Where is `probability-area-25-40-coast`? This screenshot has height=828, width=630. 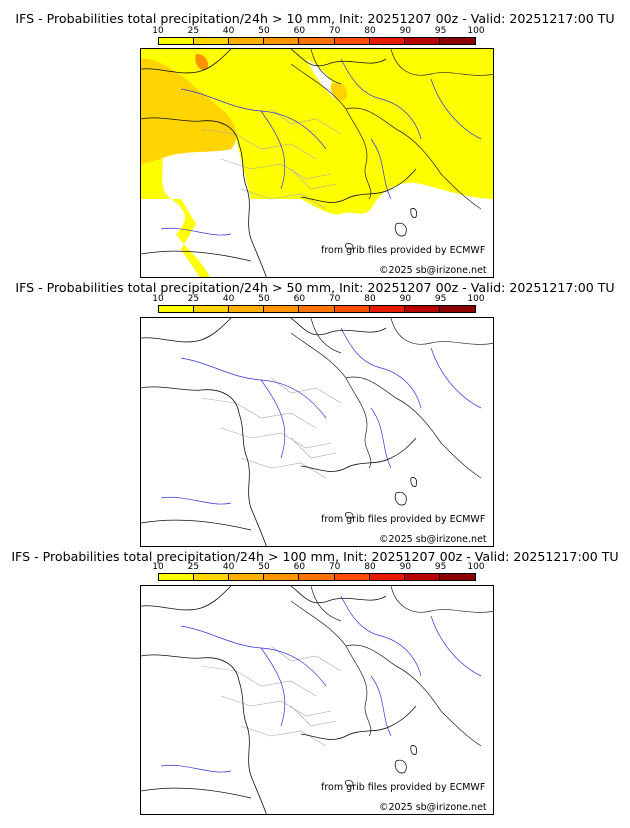 probability-area-25-40-coast is located at coordinates (194, 120).